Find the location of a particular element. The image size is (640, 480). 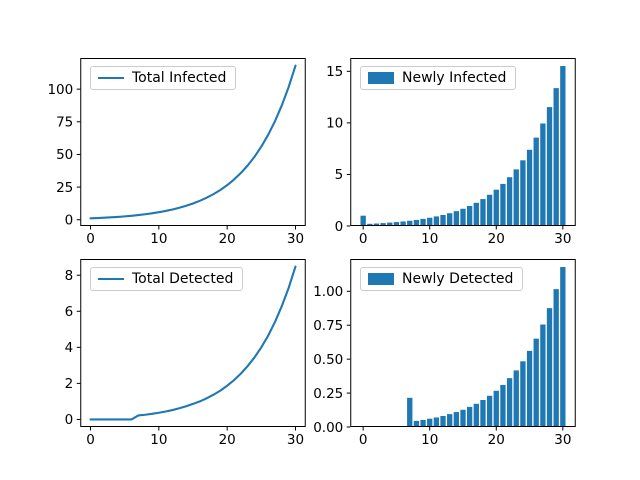

y-tick-label: 6 is located at coordinates (69, 312).